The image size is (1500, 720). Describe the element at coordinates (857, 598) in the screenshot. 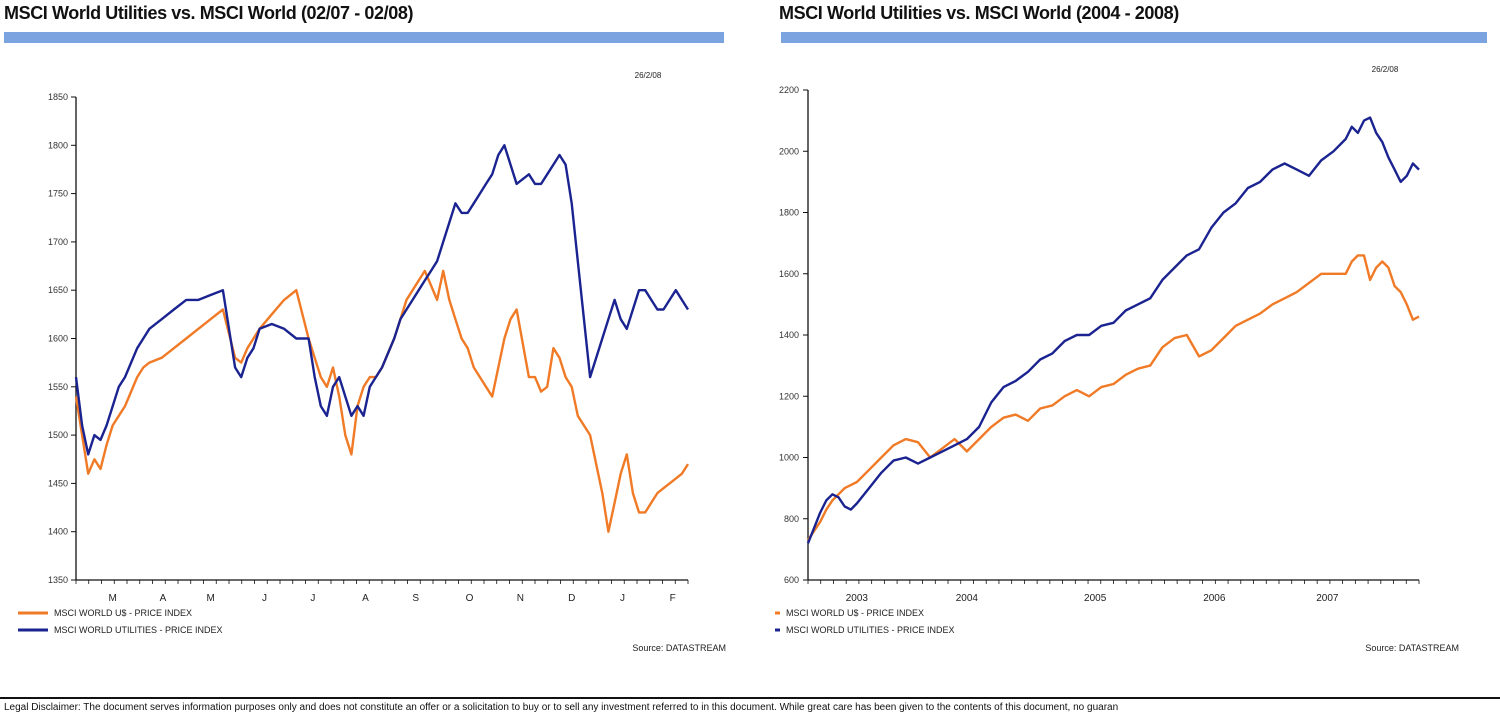

I see `x-tick-label: 2003` at that location.